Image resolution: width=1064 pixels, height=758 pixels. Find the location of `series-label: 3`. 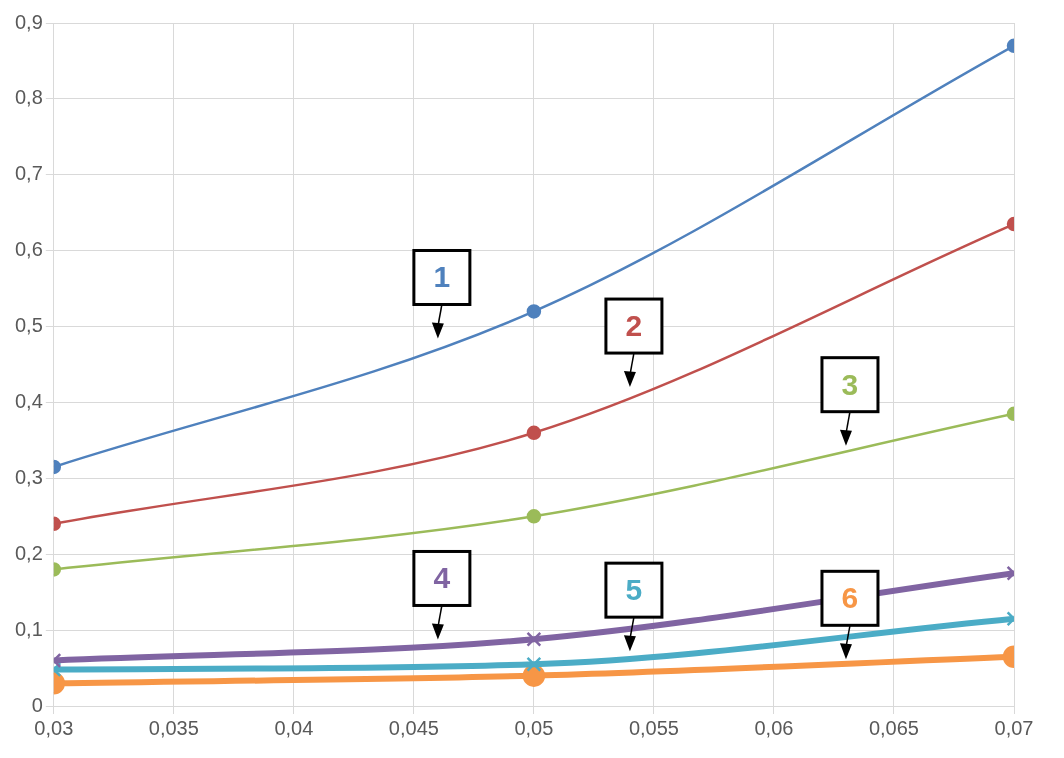

series-label: 3 is located at coordinates (850, 384).